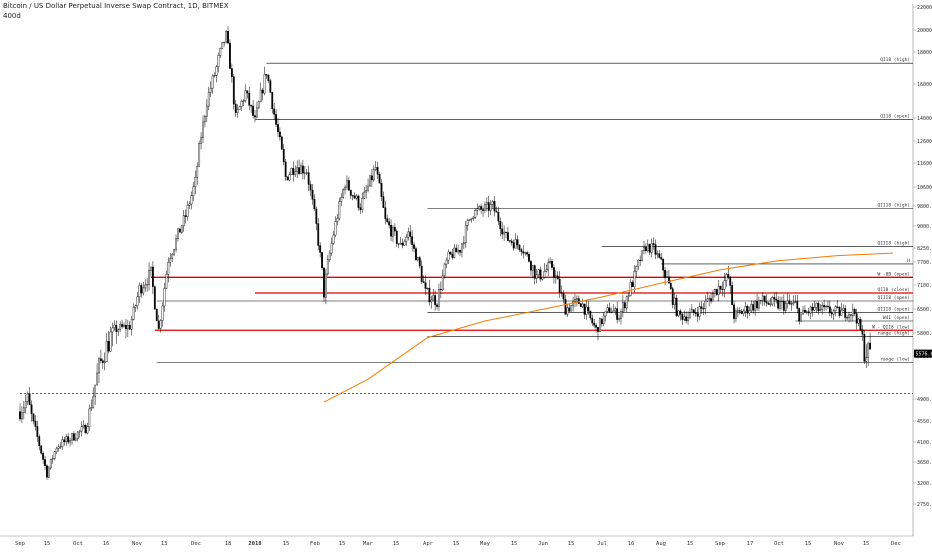 This screenshot has width=932, height=554. I want to click on x-tick-label: Oct, so click(78, 544).